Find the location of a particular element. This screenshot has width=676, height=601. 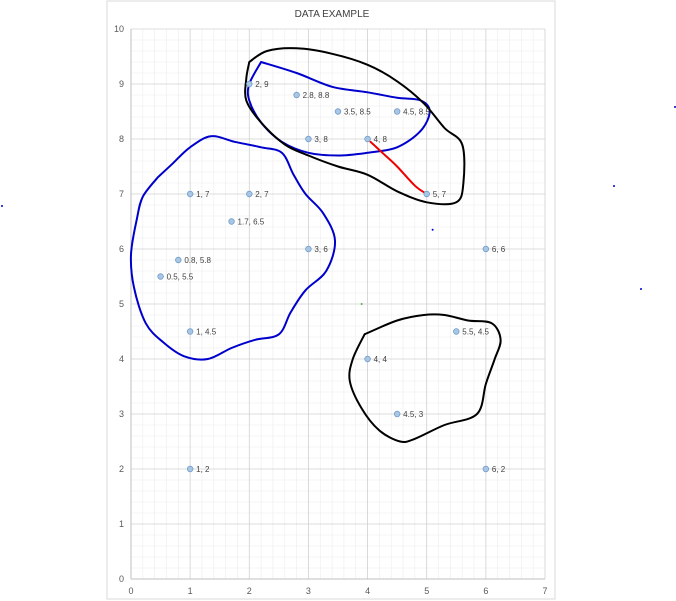

y-tick-label: 2 is located at coordinates (121, 469).